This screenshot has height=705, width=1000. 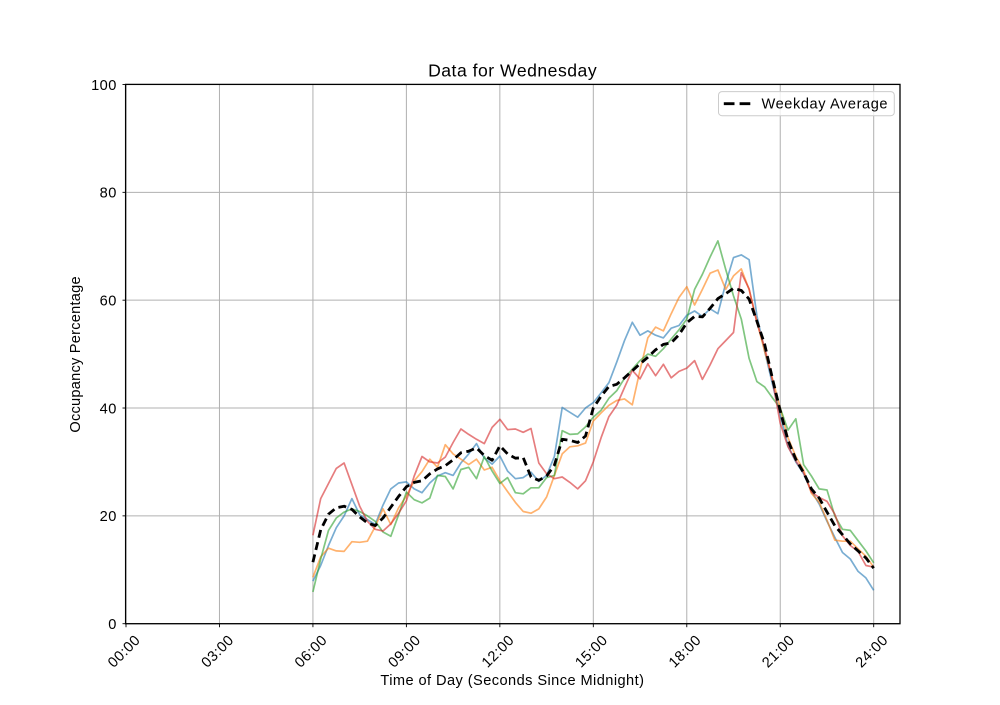 I want to click on svg-text: 60, so click(x=108, y=302).